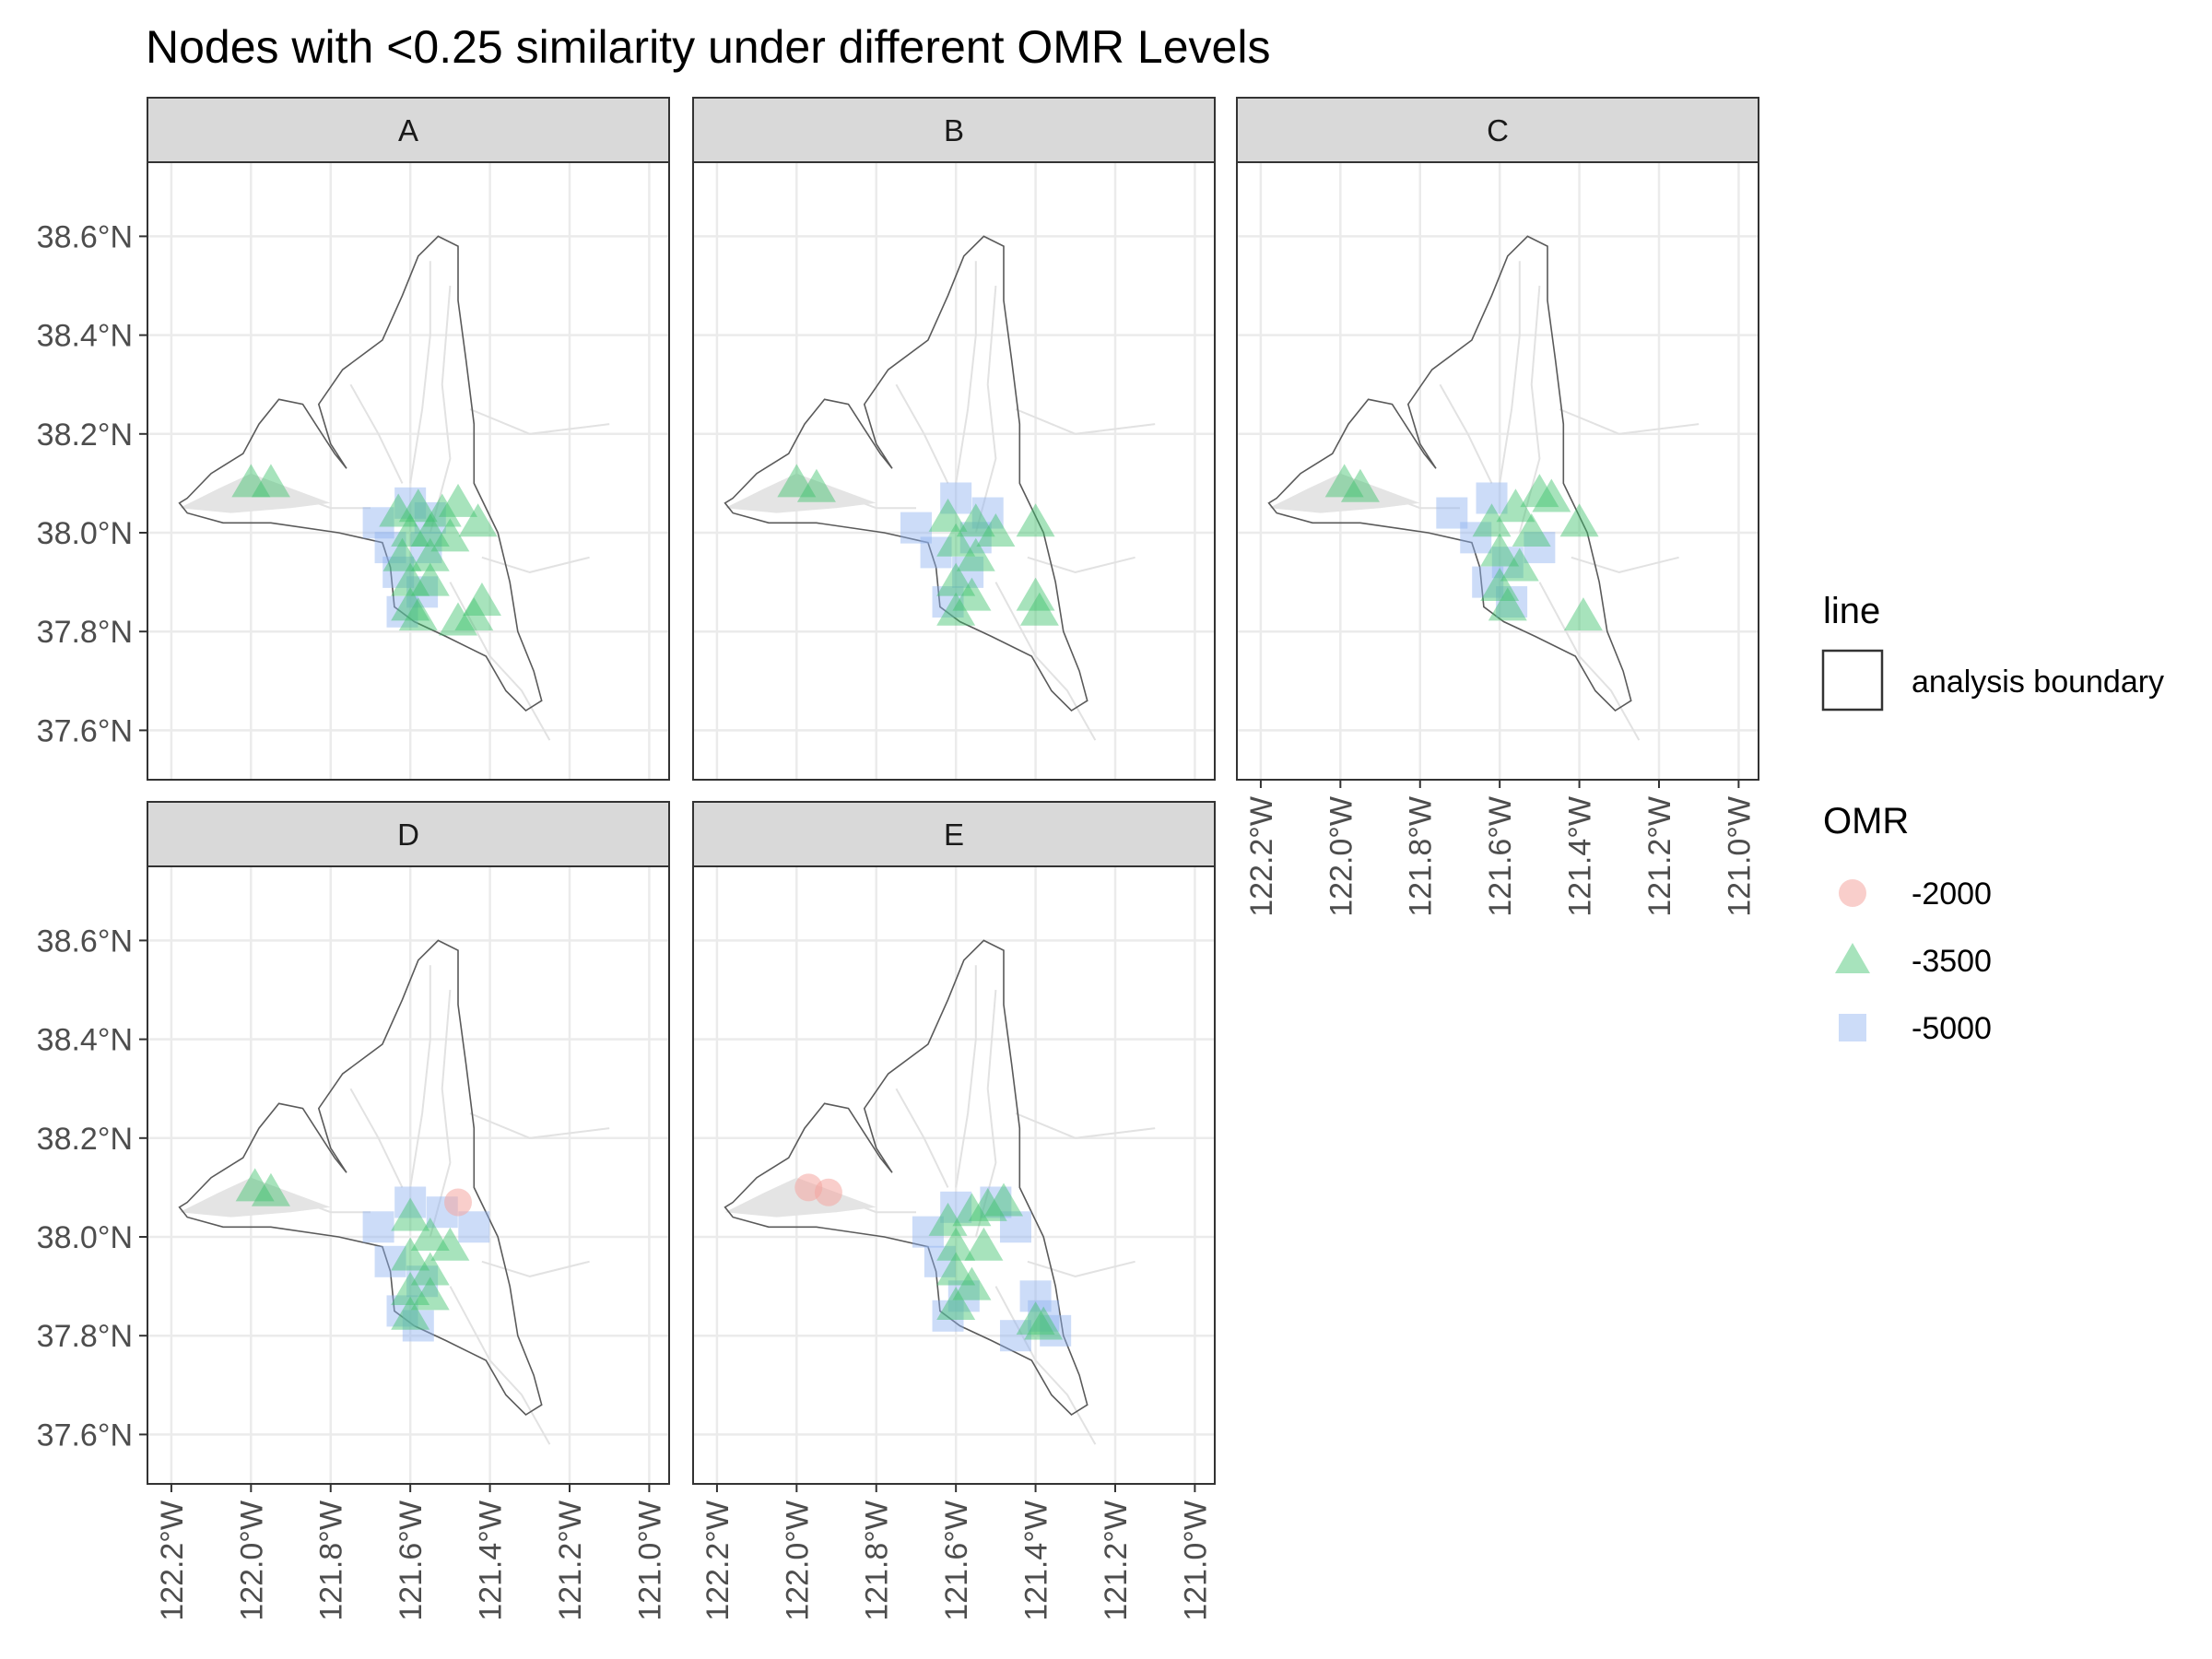 Image resolution: width=2212 pixels, height=1659 pixels. What do you see at coordinates (331, 1560) in the screenshot?
I see `x-tick-label-121-8-w: 121.8°W` at bounding box center [331, 1560].